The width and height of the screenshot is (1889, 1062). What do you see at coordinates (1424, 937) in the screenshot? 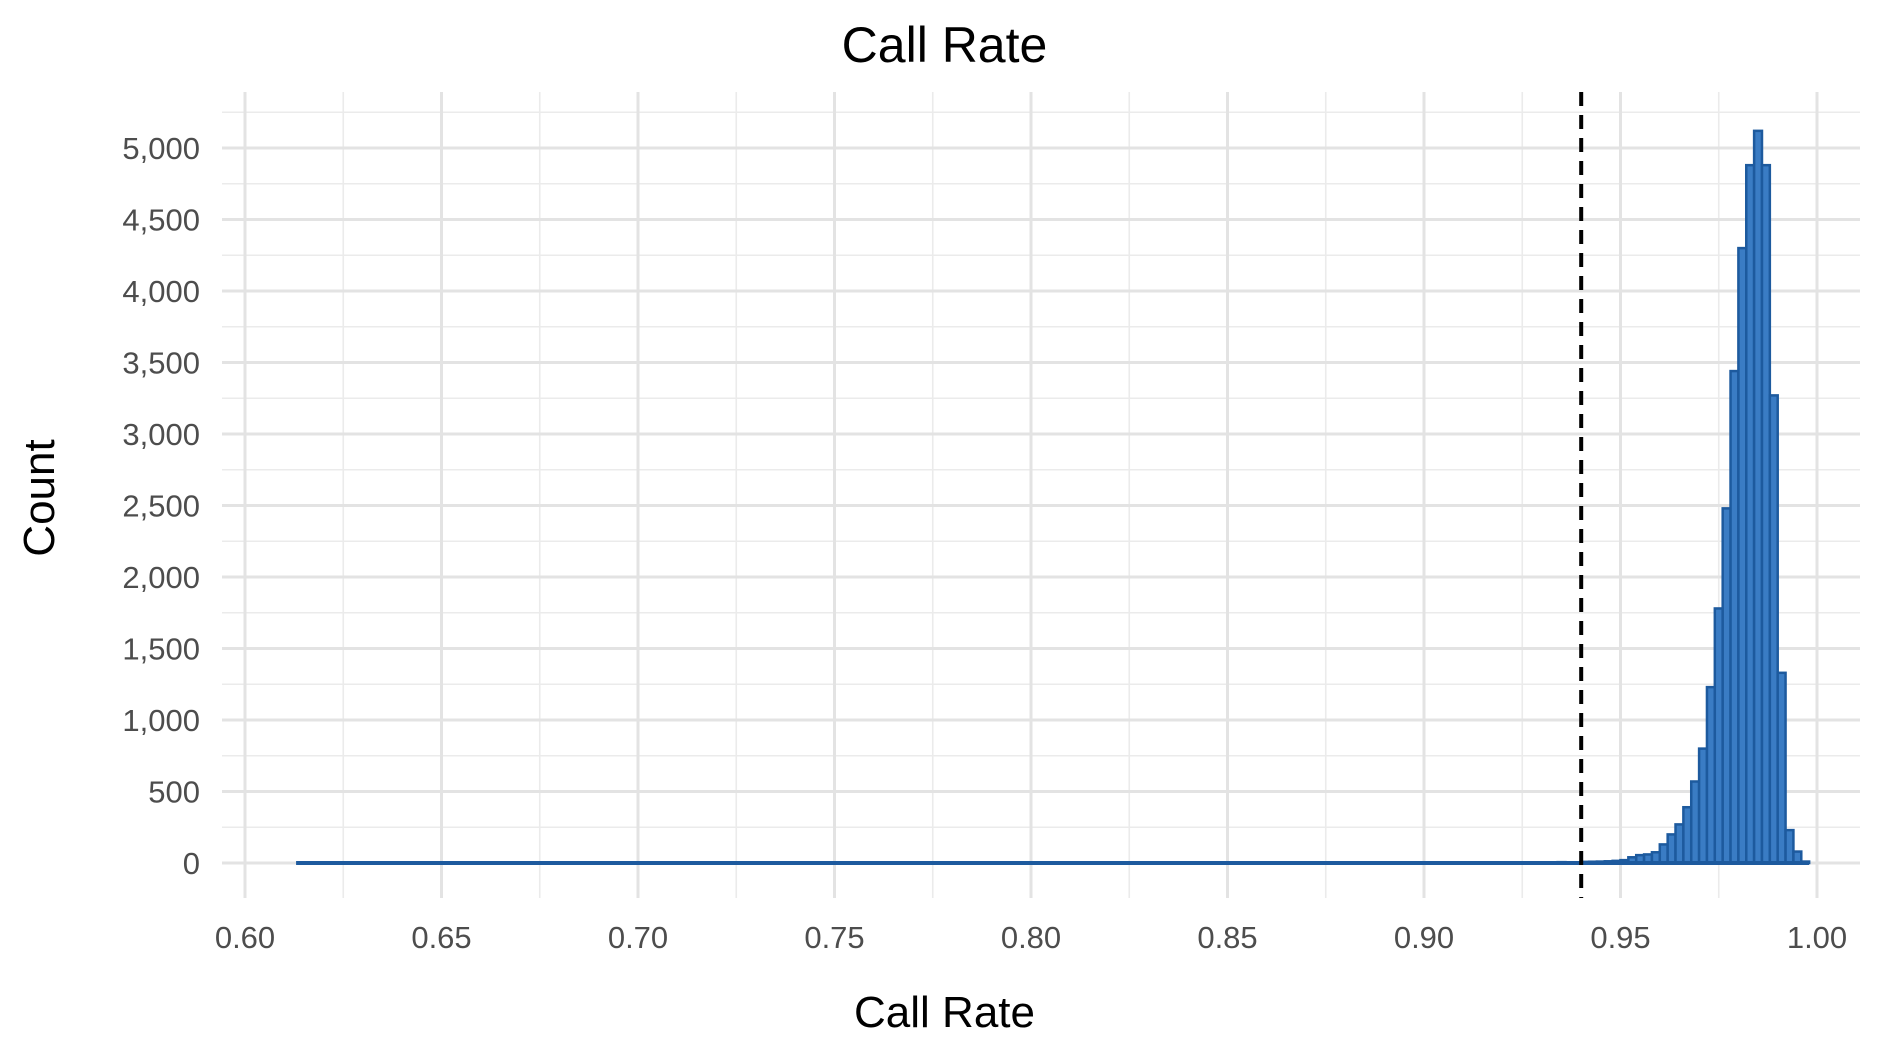
I see `x-tick-label: 0.90` at bounding box center [1424, 937].